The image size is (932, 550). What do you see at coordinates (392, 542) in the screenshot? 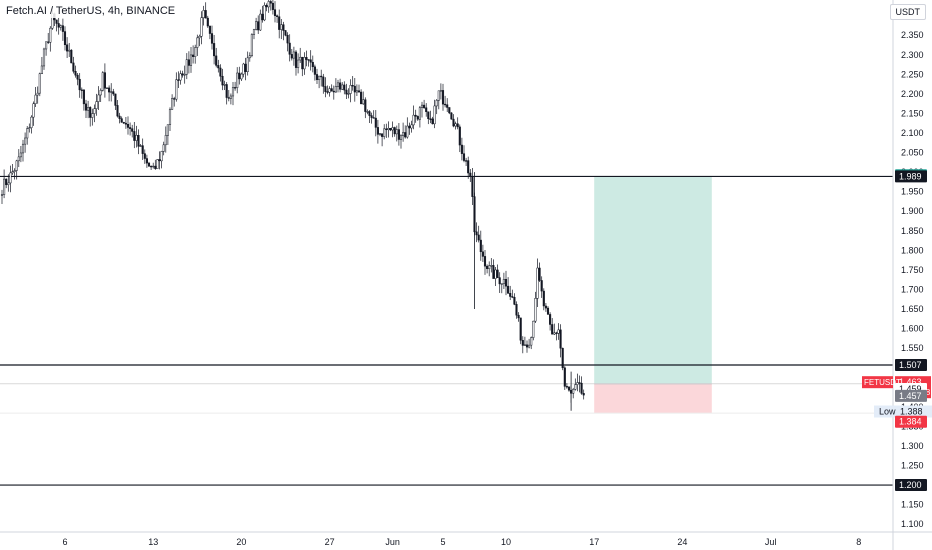
I see `time-tick-label: Jun` at bounding box center [392, 542].